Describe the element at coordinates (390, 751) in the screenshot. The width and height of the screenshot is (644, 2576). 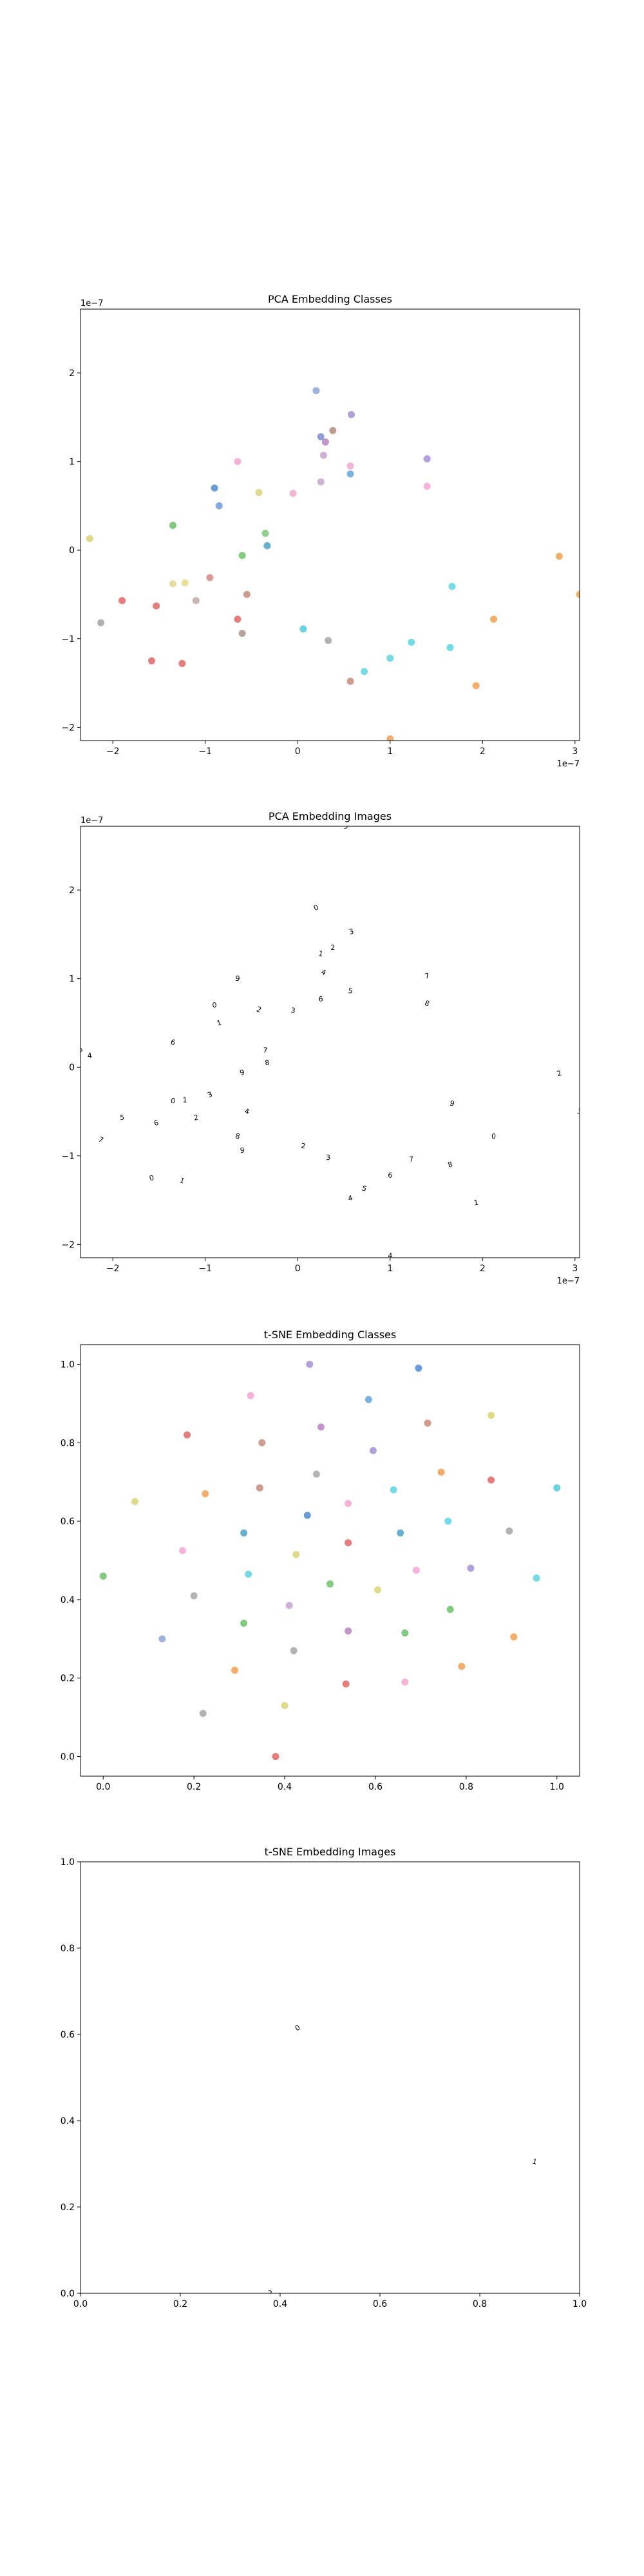
I see `x-tick-label: 1` at that location.